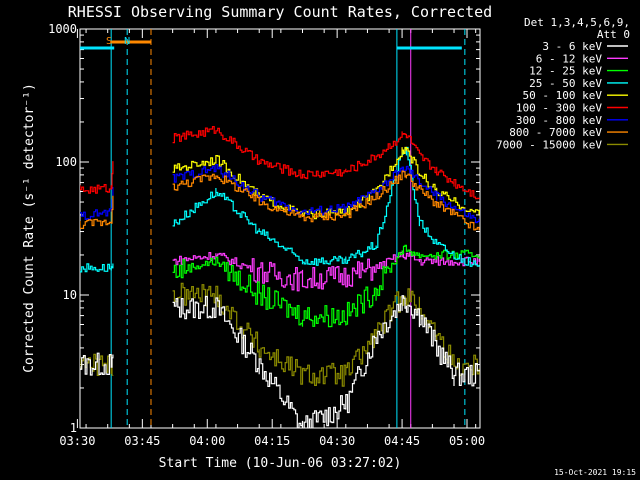 This screenshot has width=640, height=480. What do you see at coordinates (559, 120) in the screenshot?
I see `legend-label: 300 - 800 keV` at bounding box center [559, 120].